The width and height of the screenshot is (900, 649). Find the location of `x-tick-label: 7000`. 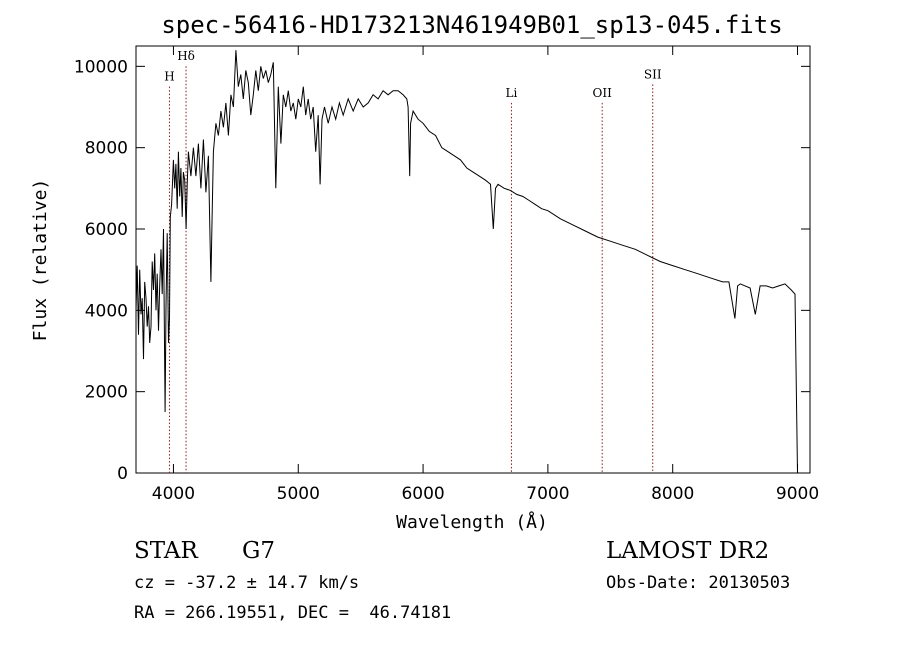

x-tick-label: 7000 is located at coordinates (547, 494).